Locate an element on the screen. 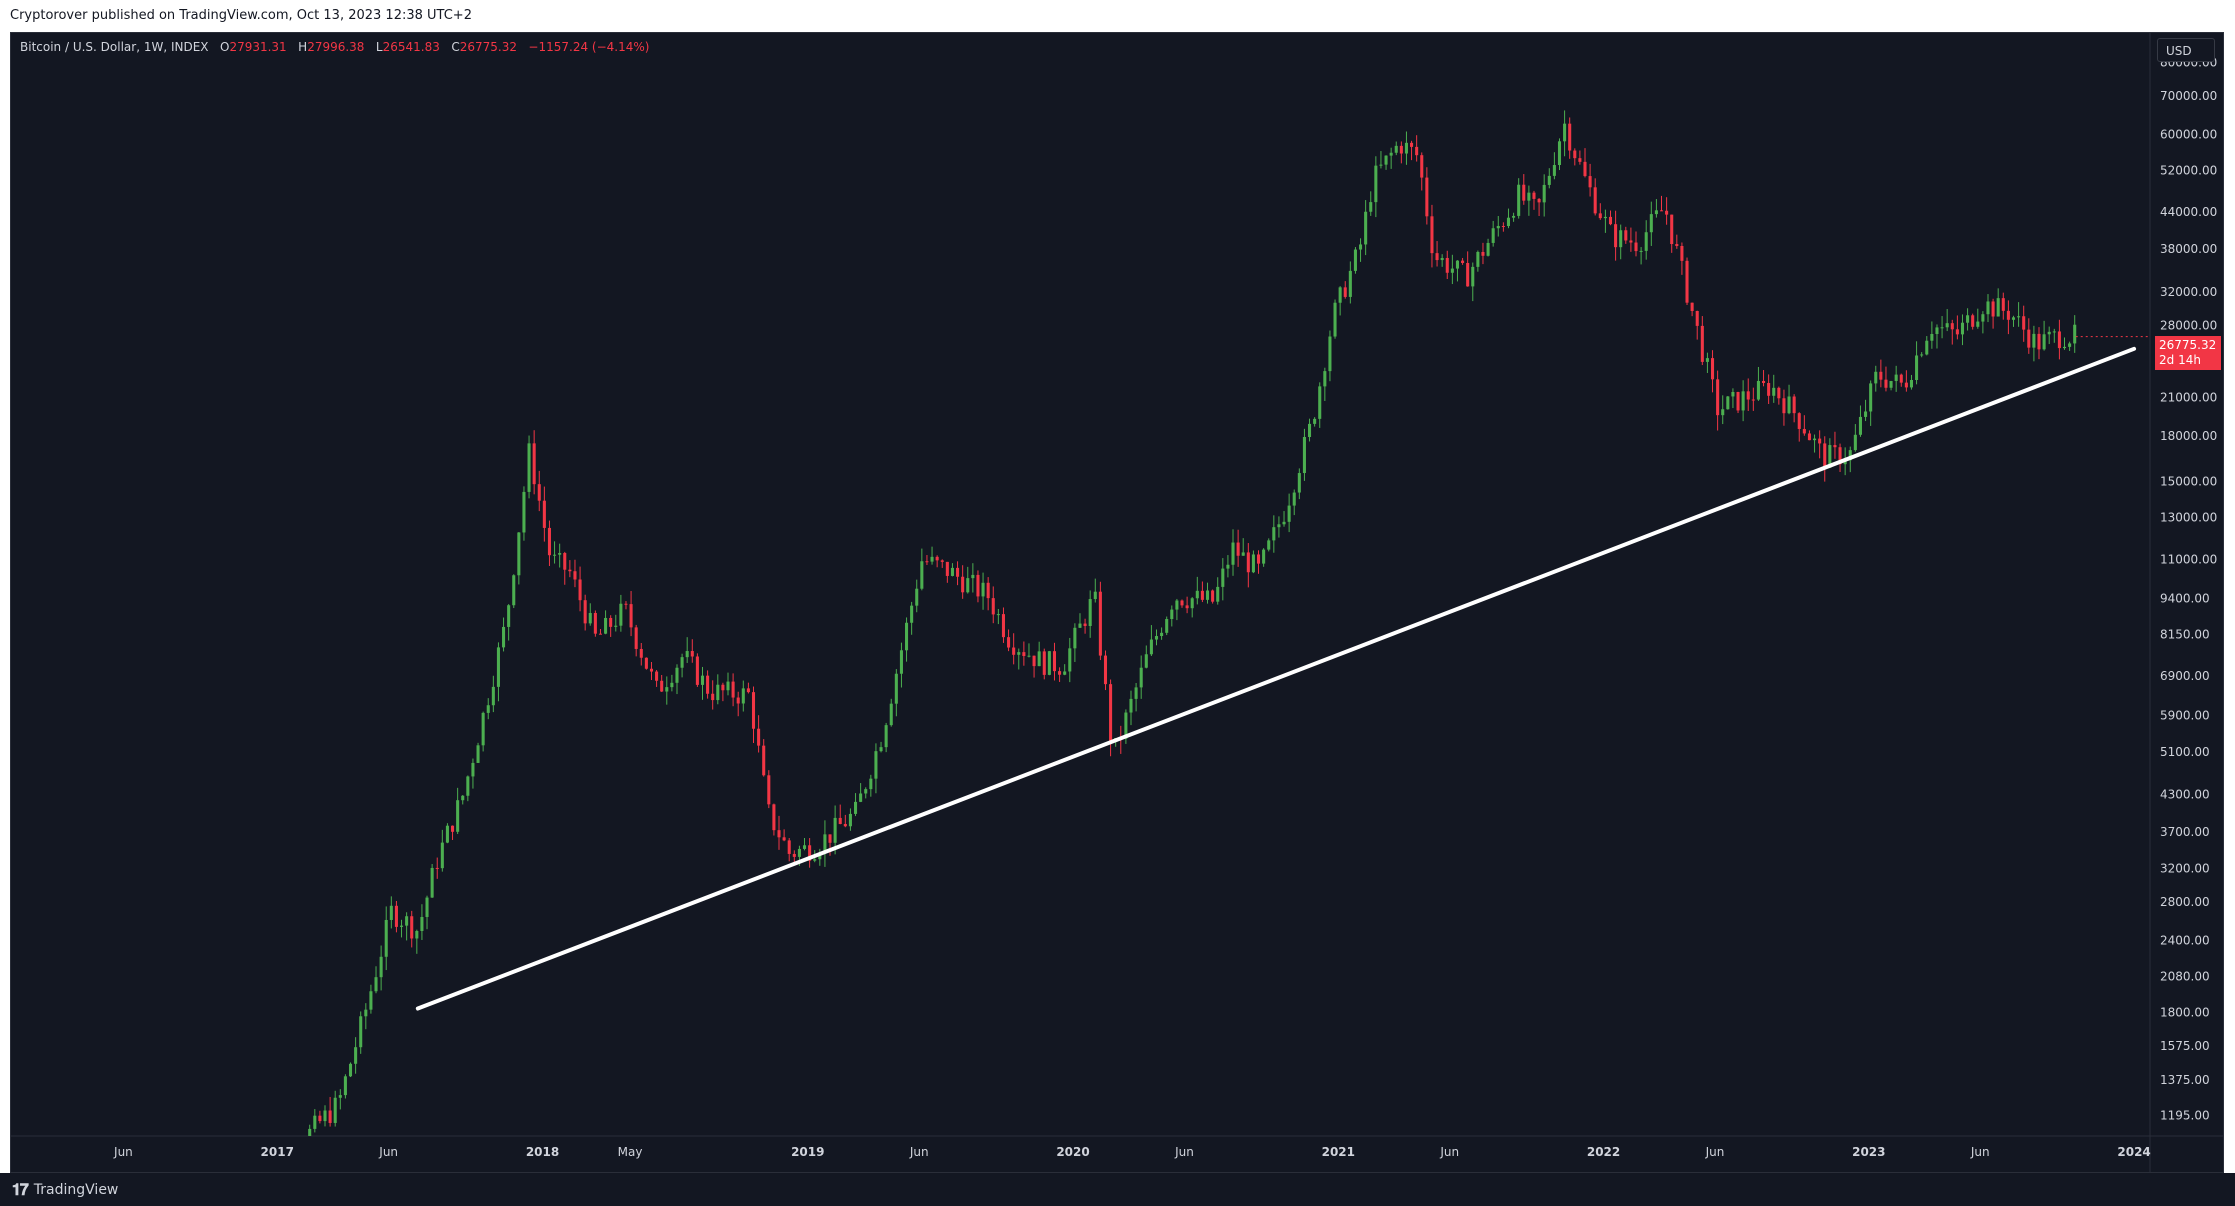  low-value: 26541.83 is located at coordinates (411, 47).